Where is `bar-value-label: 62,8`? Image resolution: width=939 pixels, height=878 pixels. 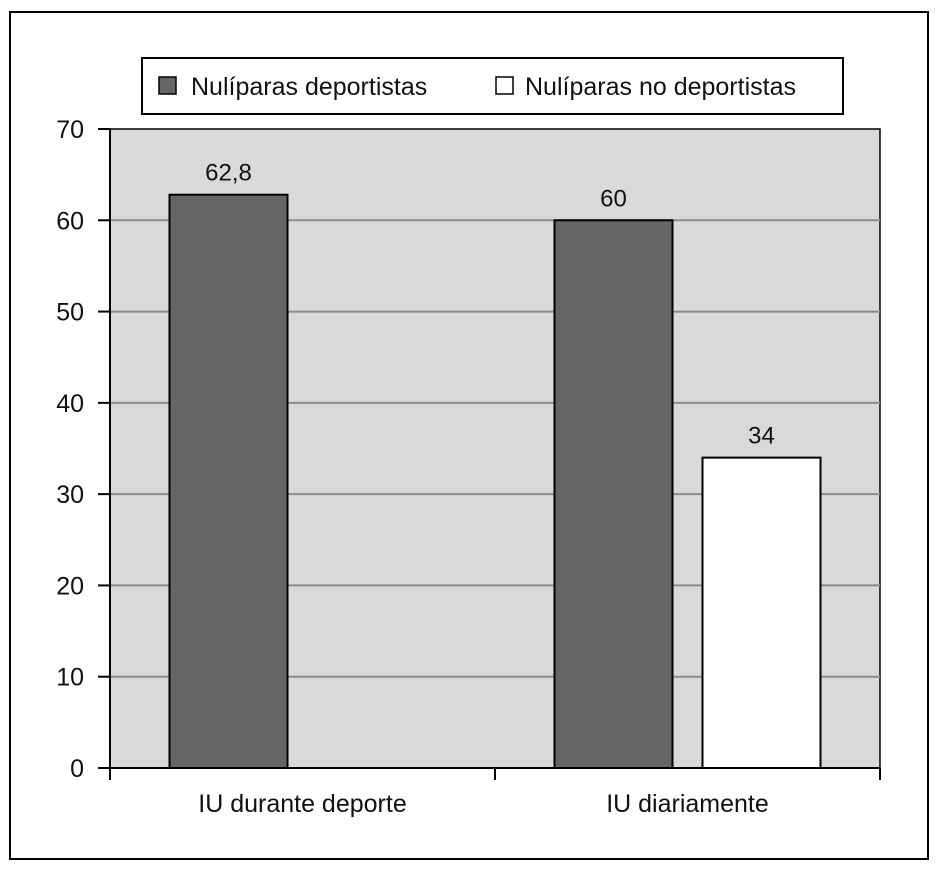
bar-value-label: 62,8 is located at coordinates (228, 173).